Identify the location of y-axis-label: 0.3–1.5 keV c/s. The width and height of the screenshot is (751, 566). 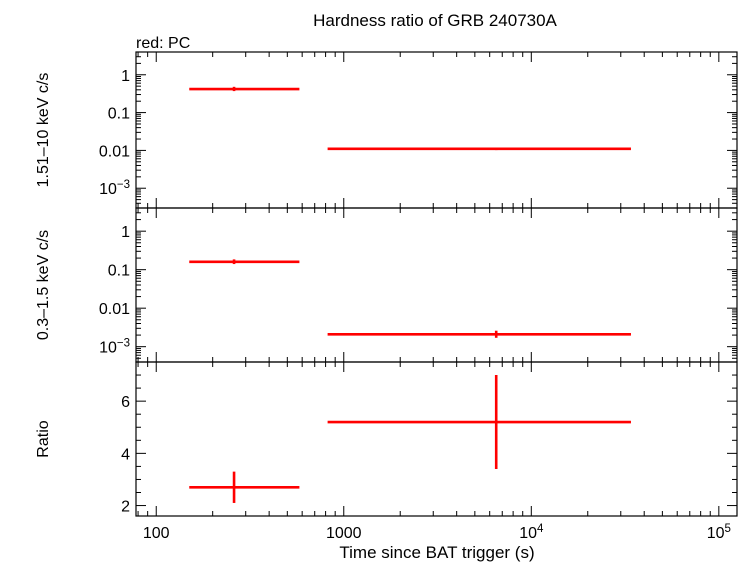
(43, 285).